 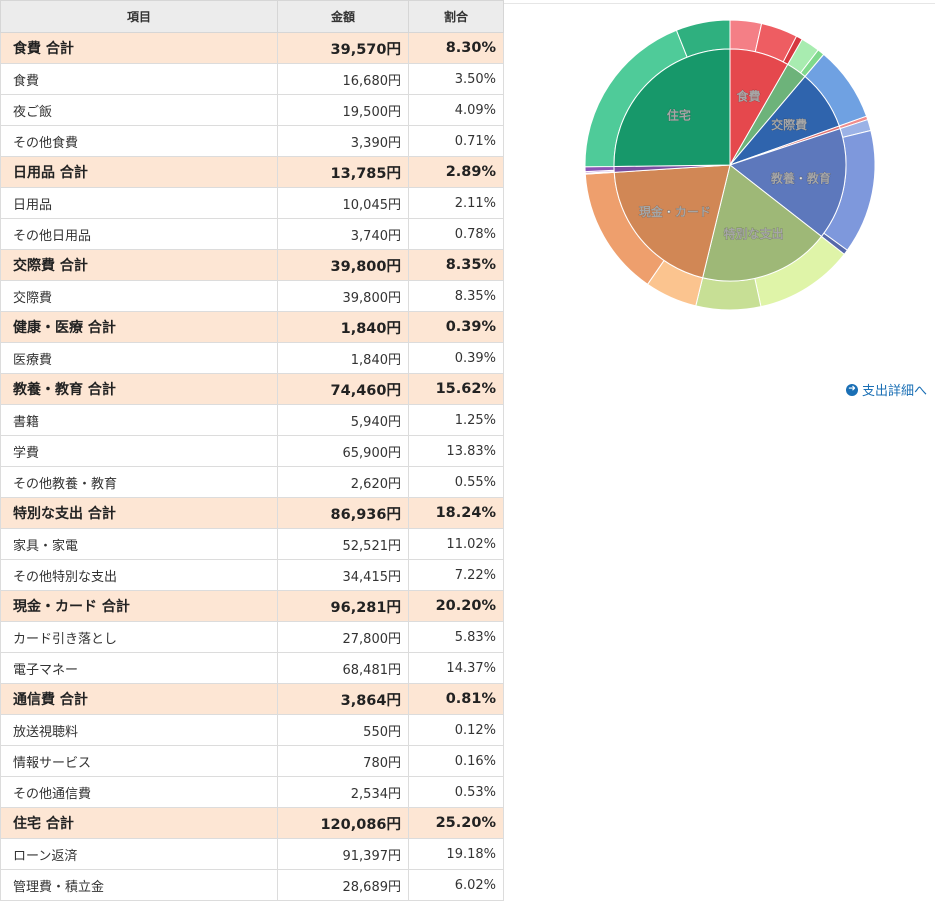 What do you see at coordinates (139, 327) in the screenshot?
I see `cell-item: 健康・医療 合計` at bounding box center [139, 327].